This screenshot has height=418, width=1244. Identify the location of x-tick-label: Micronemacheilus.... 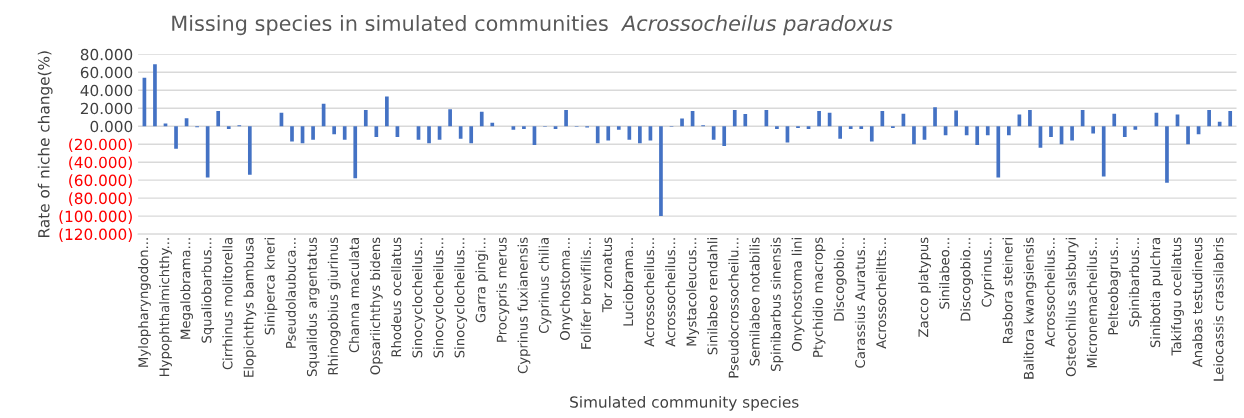
(1091, 303).